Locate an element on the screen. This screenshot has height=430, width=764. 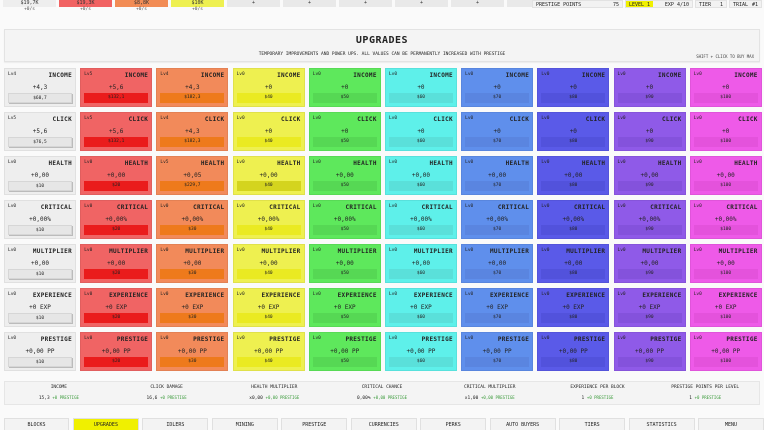
upgrade-card-health-tier-1: Lv0 HEALTH +0,00 $20 is located at coordinates (116, 175).